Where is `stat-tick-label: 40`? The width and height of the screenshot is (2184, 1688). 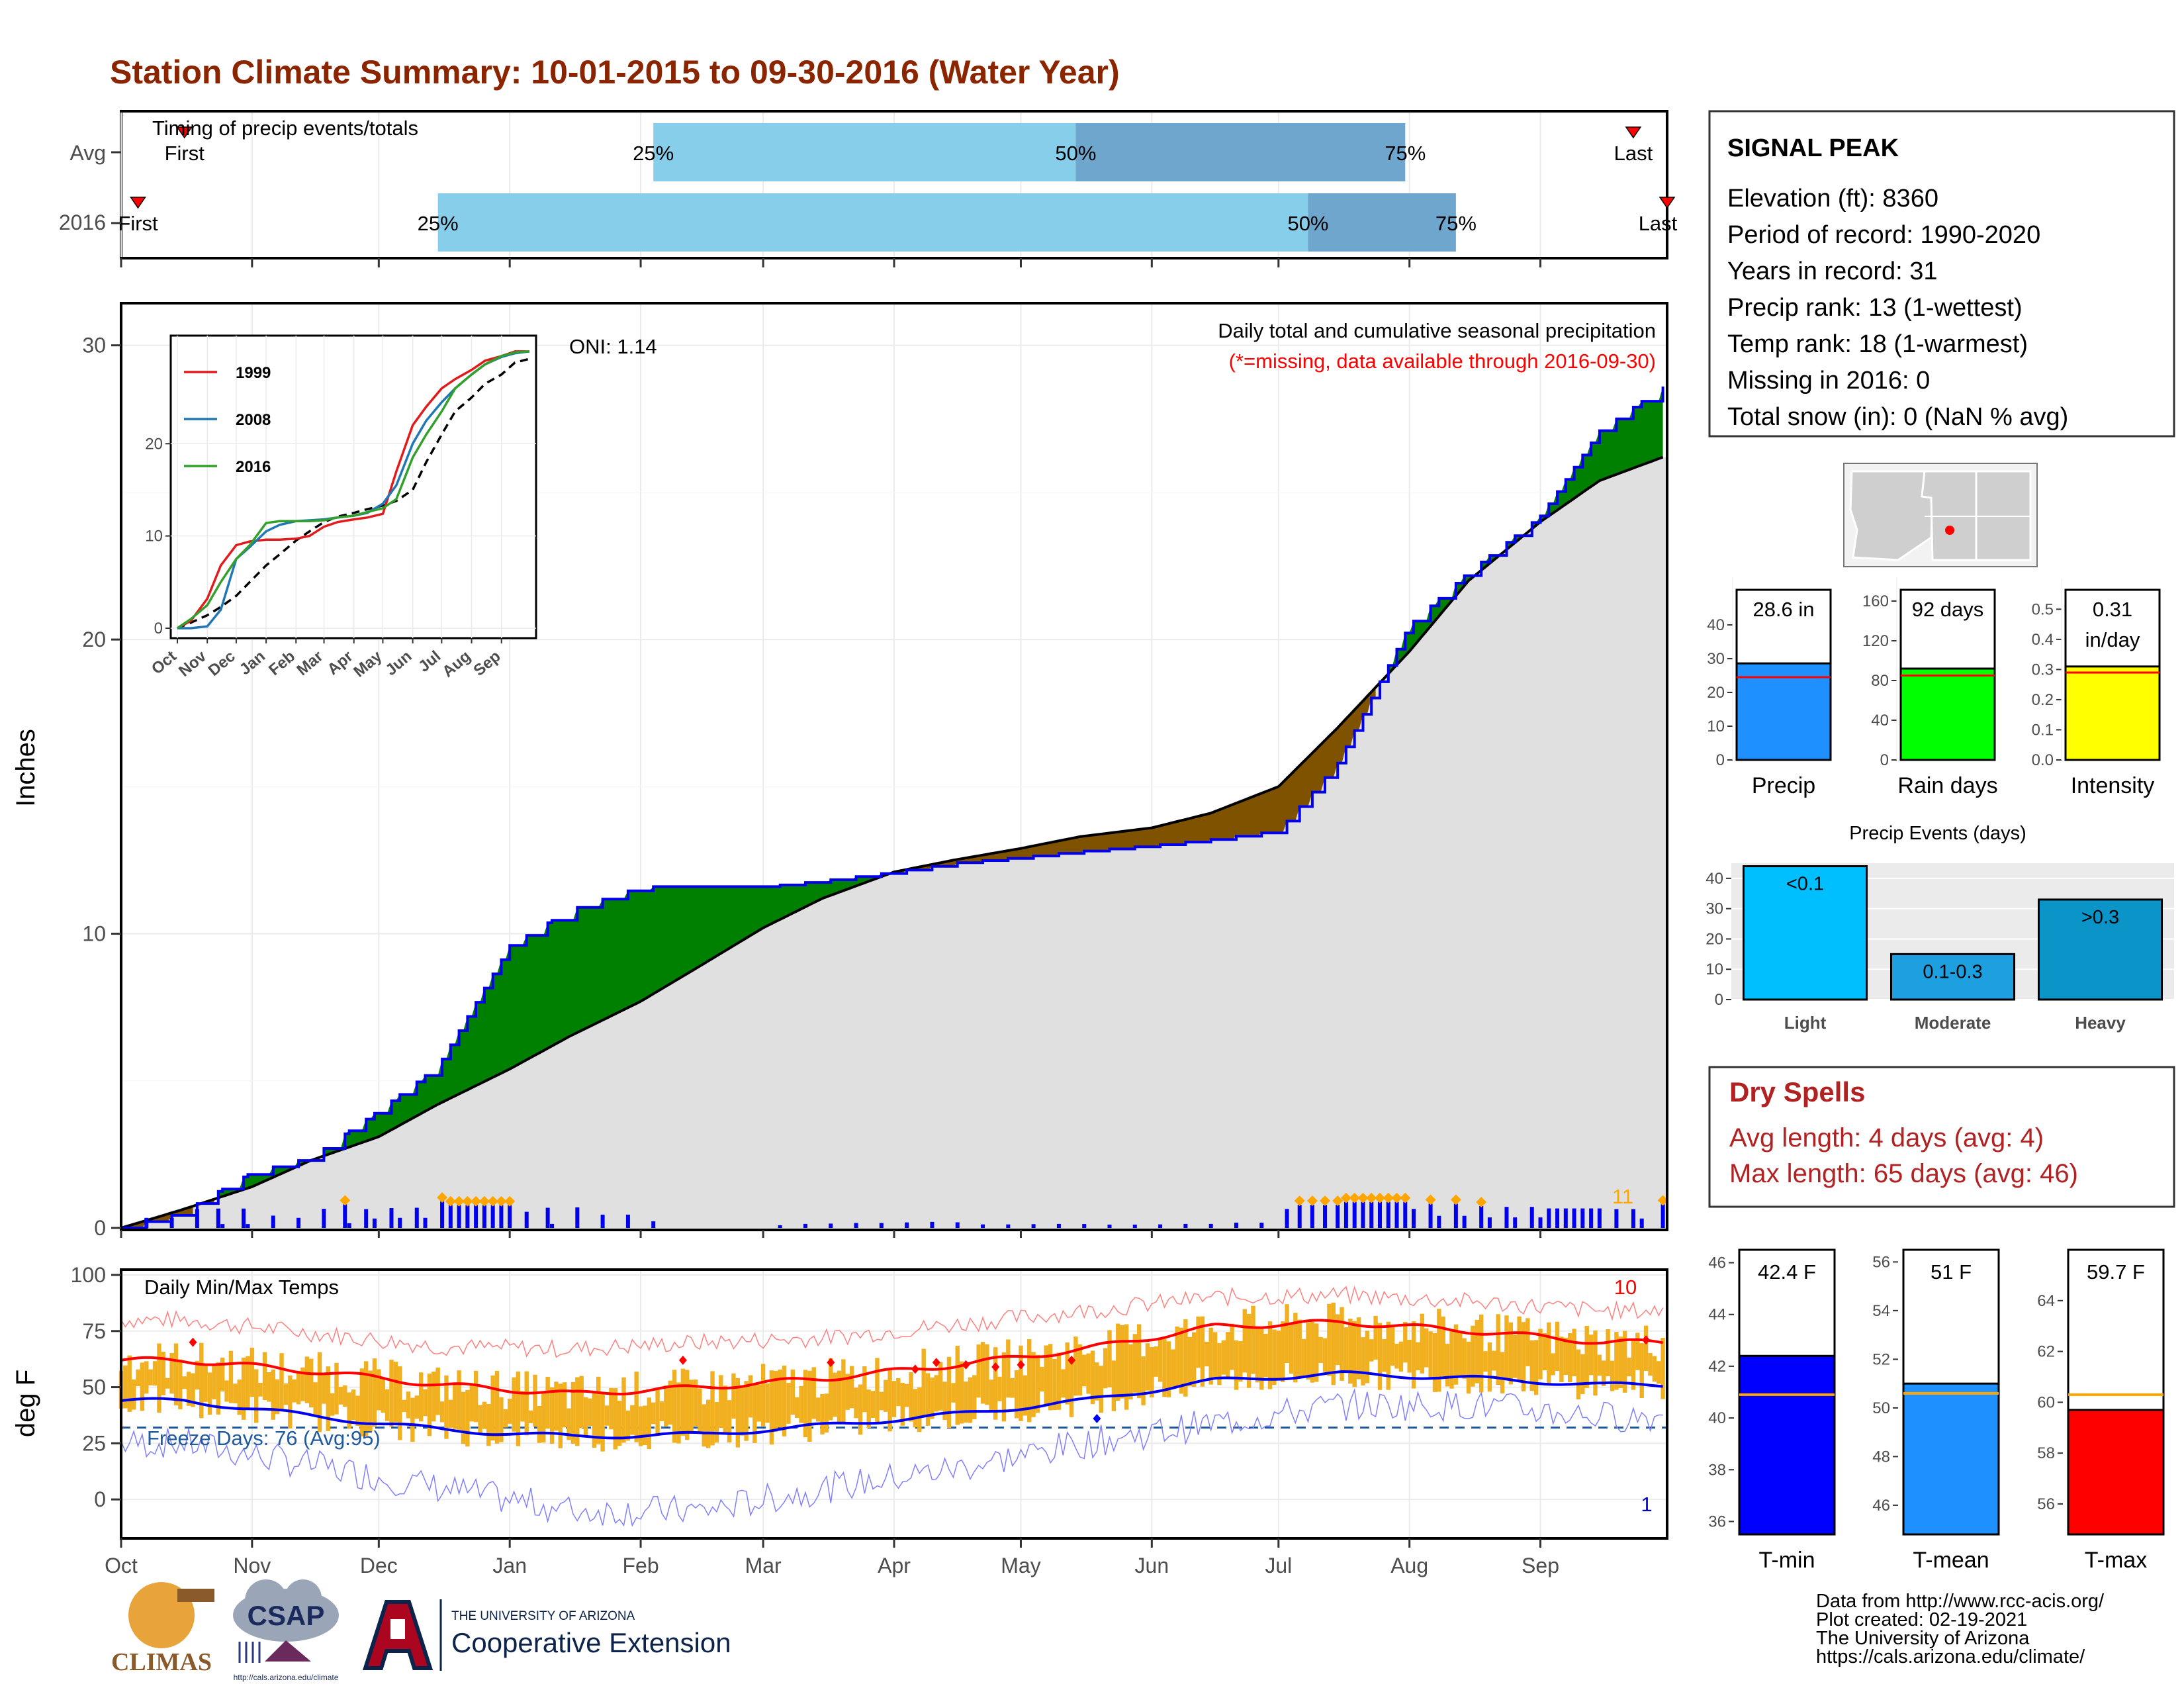 stat-tick-label: 40 is located at coordinates (1716, 625).